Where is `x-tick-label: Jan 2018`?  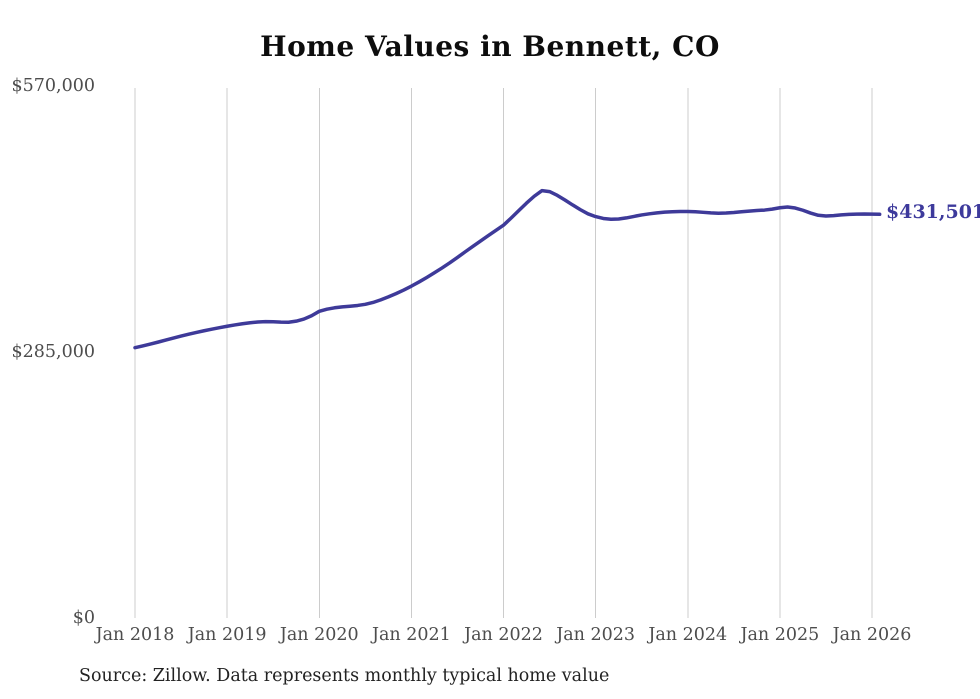
x-tick-label: Jan 2018 is located at coordinates (134, 635).